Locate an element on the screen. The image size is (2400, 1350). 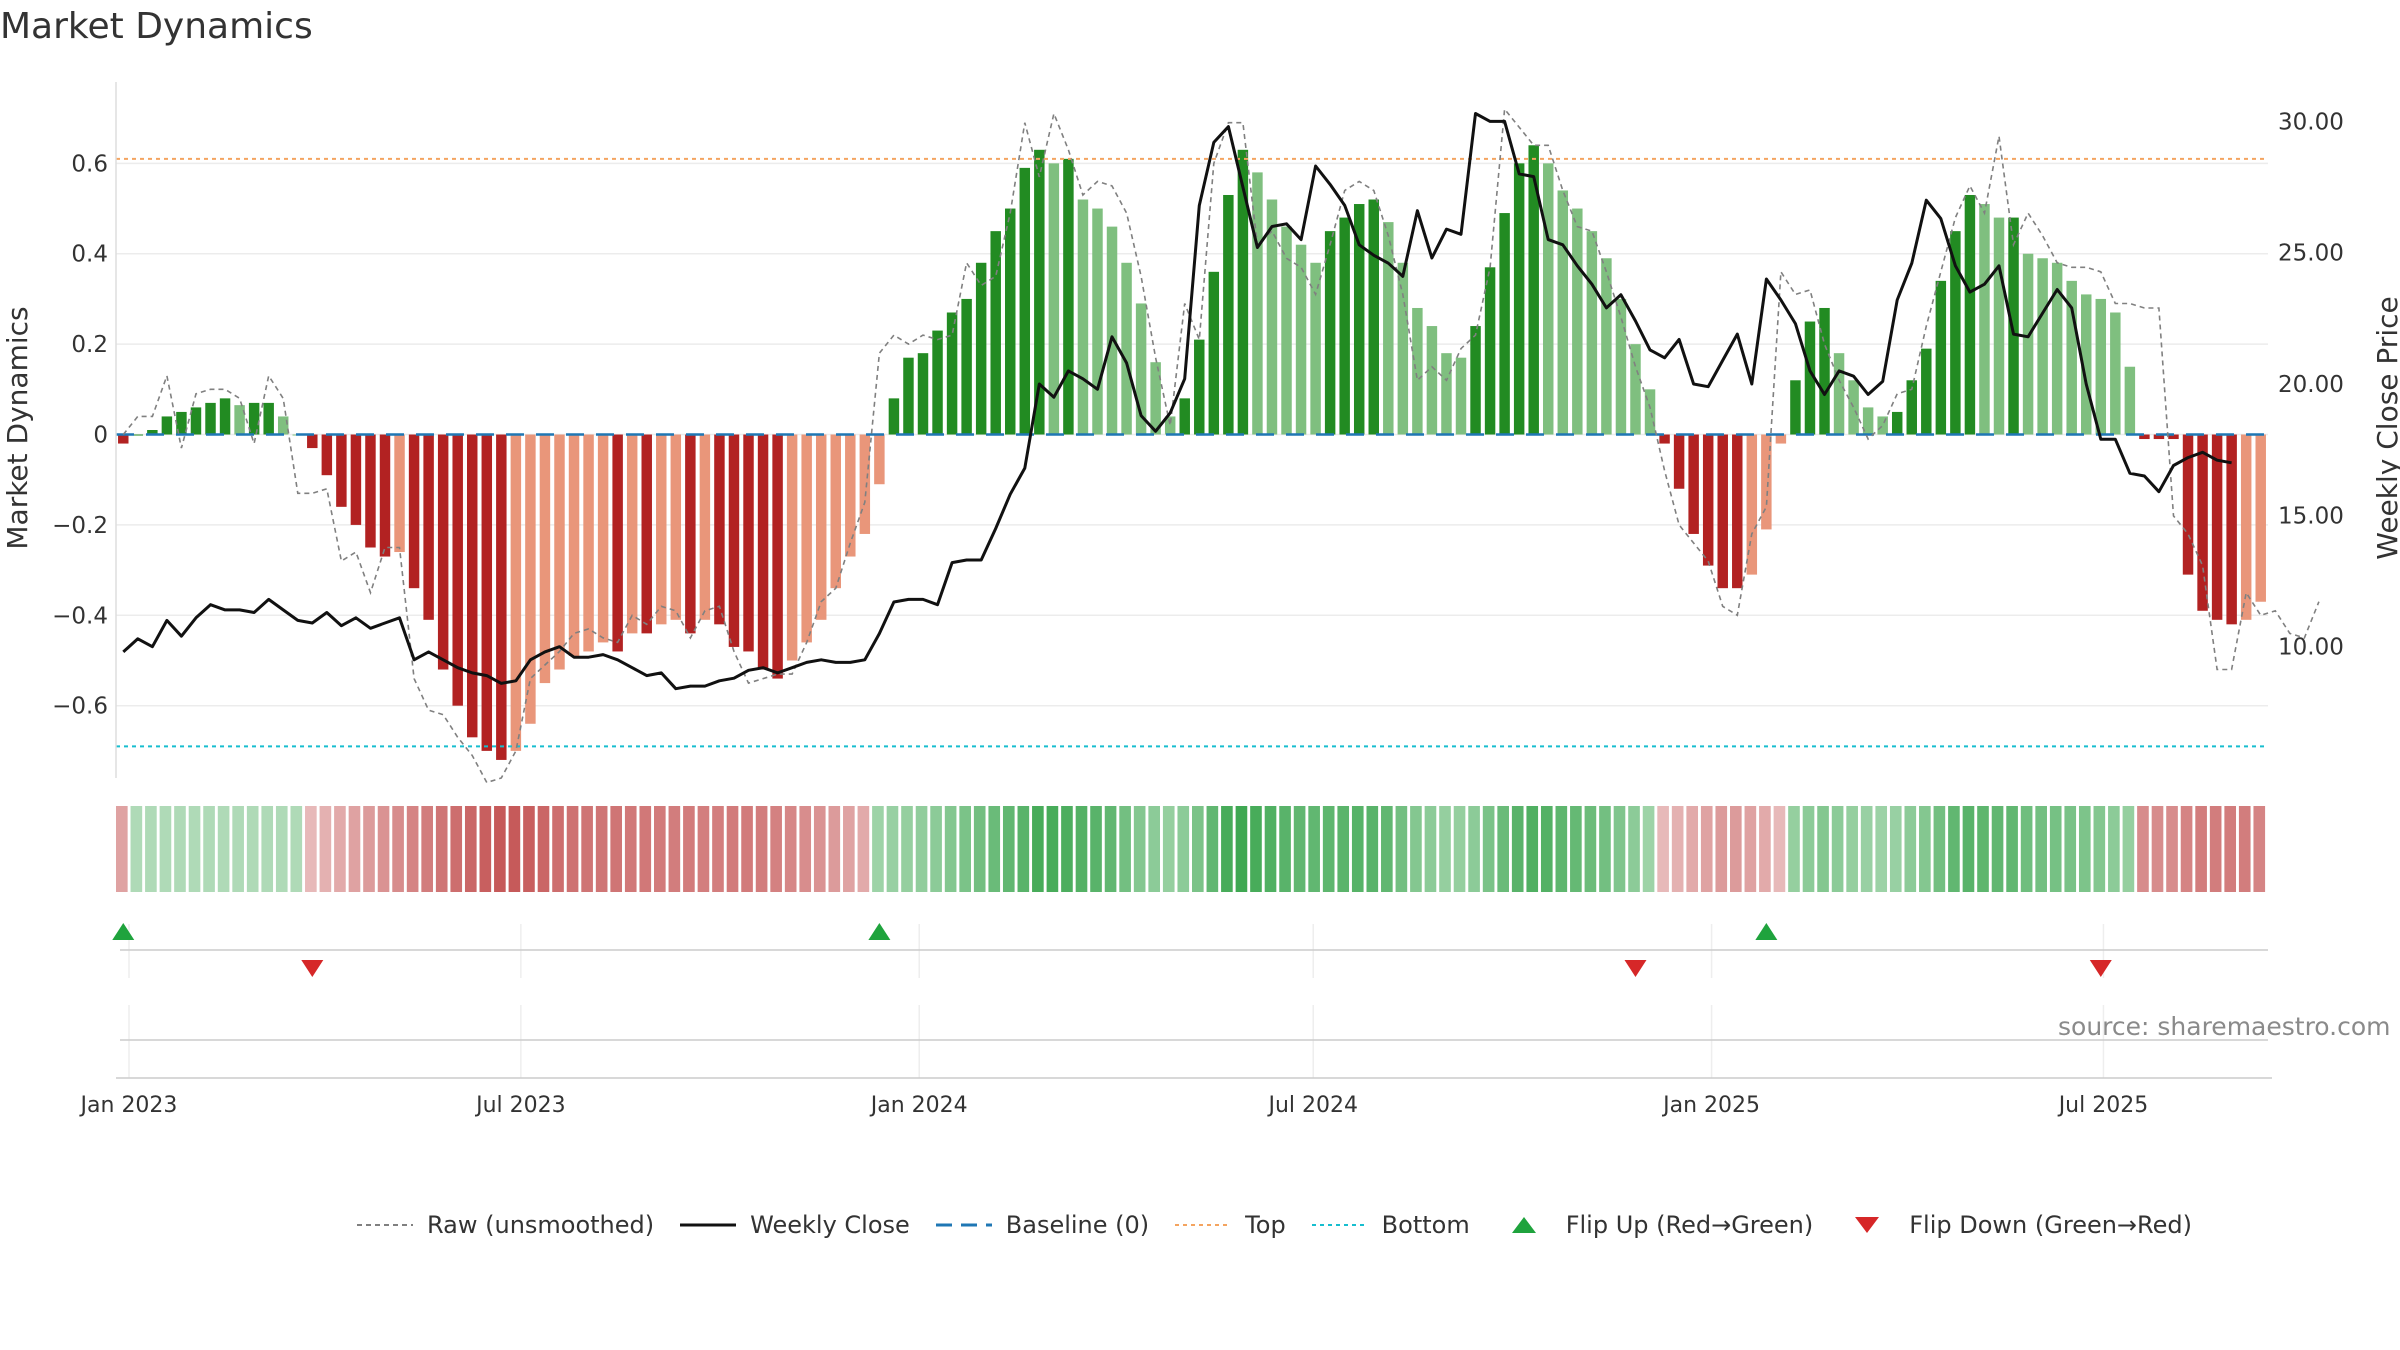
legend-label: Bottom is located at coordinates (1425, 1225).